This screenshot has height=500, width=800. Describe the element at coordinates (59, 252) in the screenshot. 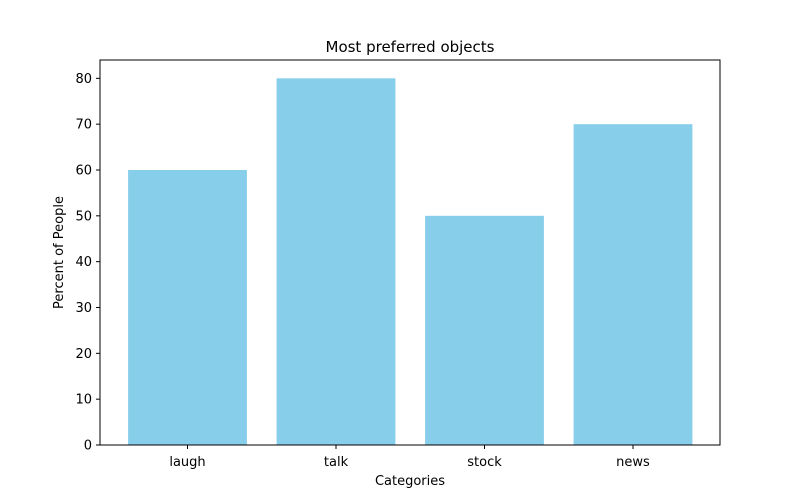

I see `y-axis-label: Percent of People` at that location.